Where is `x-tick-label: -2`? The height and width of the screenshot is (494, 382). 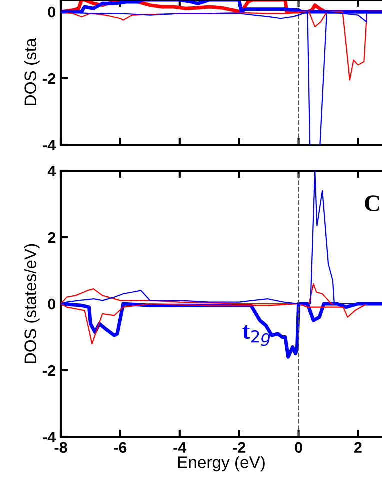
x-tick-label: -2 is located at coordinates (239, 447).